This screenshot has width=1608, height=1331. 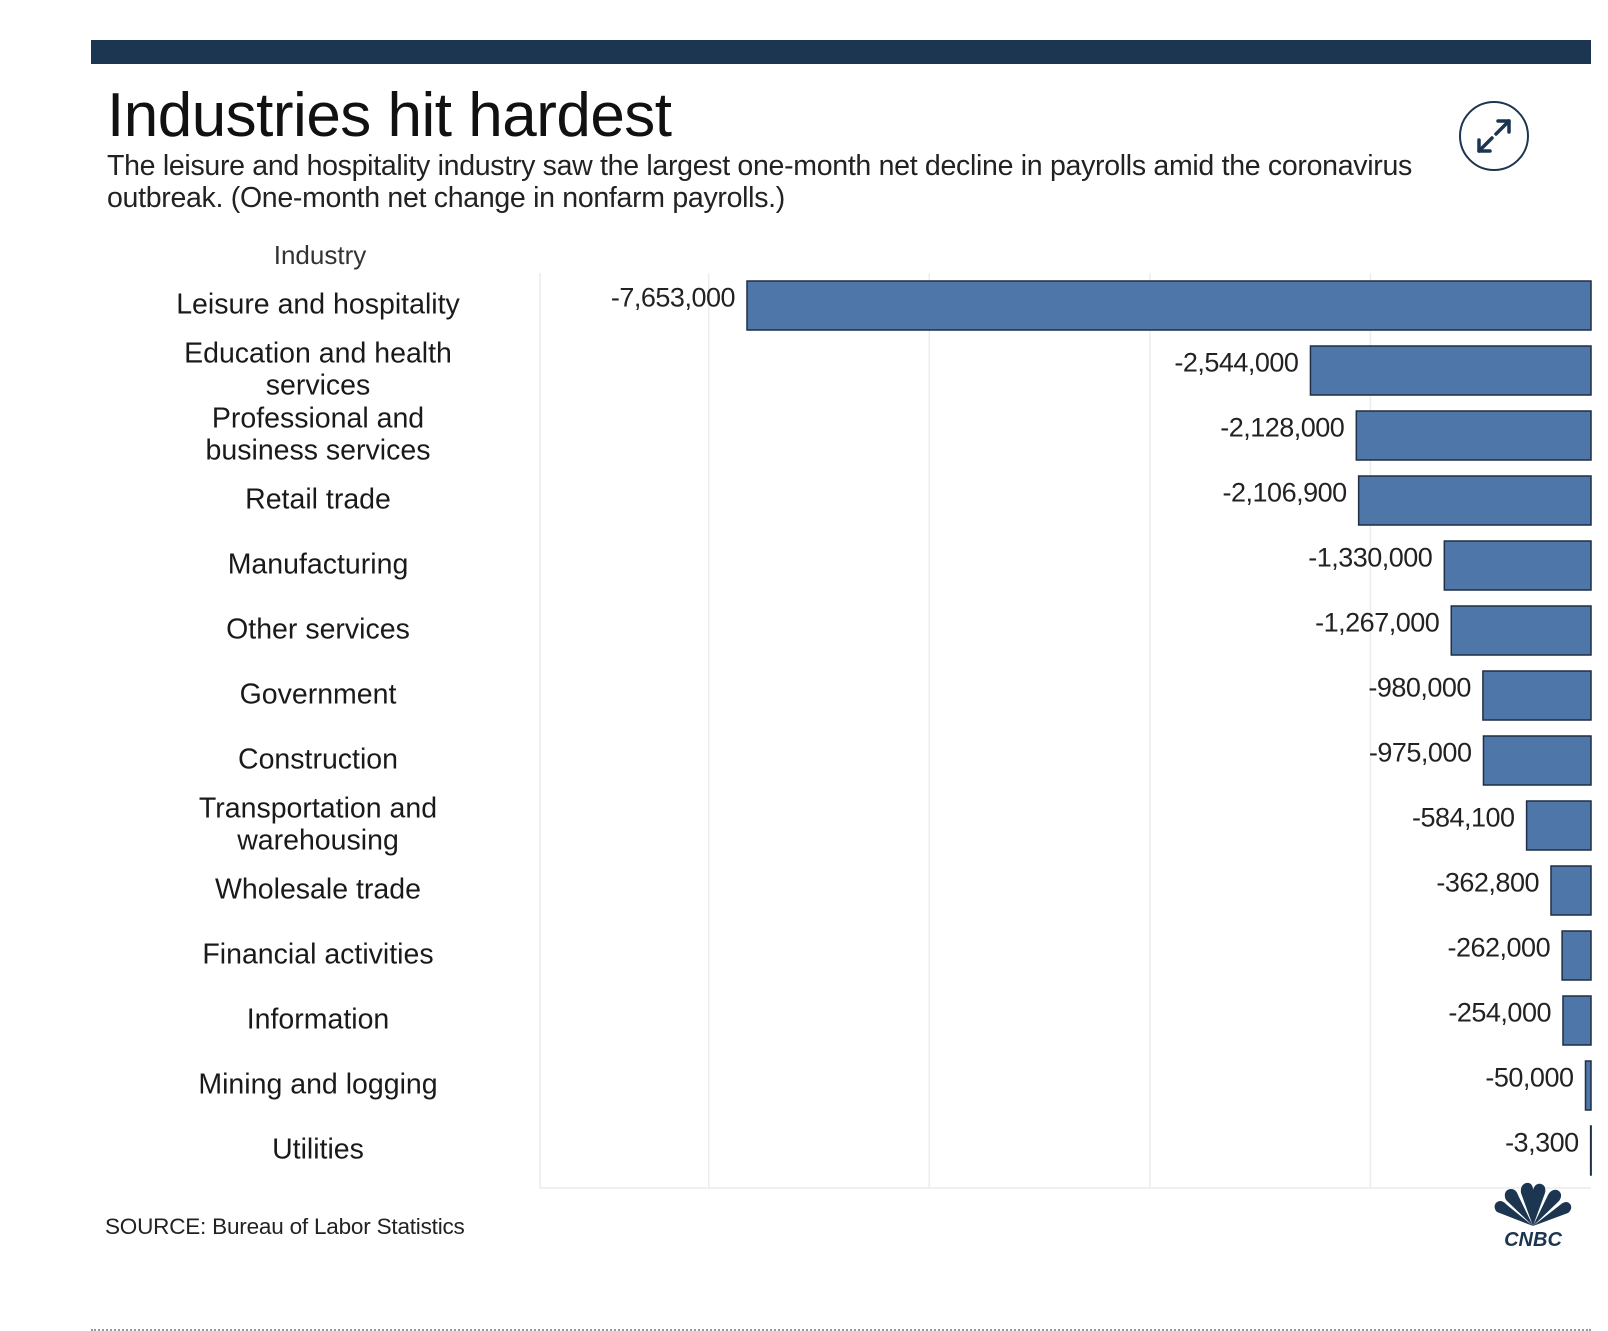 What do you see at coordinates (1420, 753) in the screenshot?
I see `value-label: -975,000` at bounding box center [1420, 753].